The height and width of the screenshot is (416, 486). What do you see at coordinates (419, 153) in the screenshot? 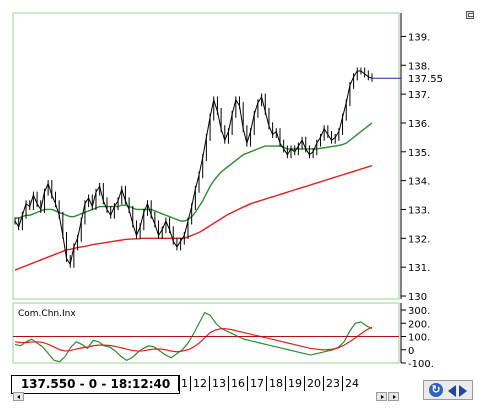
I see `main-y-tick-label: 135.` at bounding box center [419, 153].